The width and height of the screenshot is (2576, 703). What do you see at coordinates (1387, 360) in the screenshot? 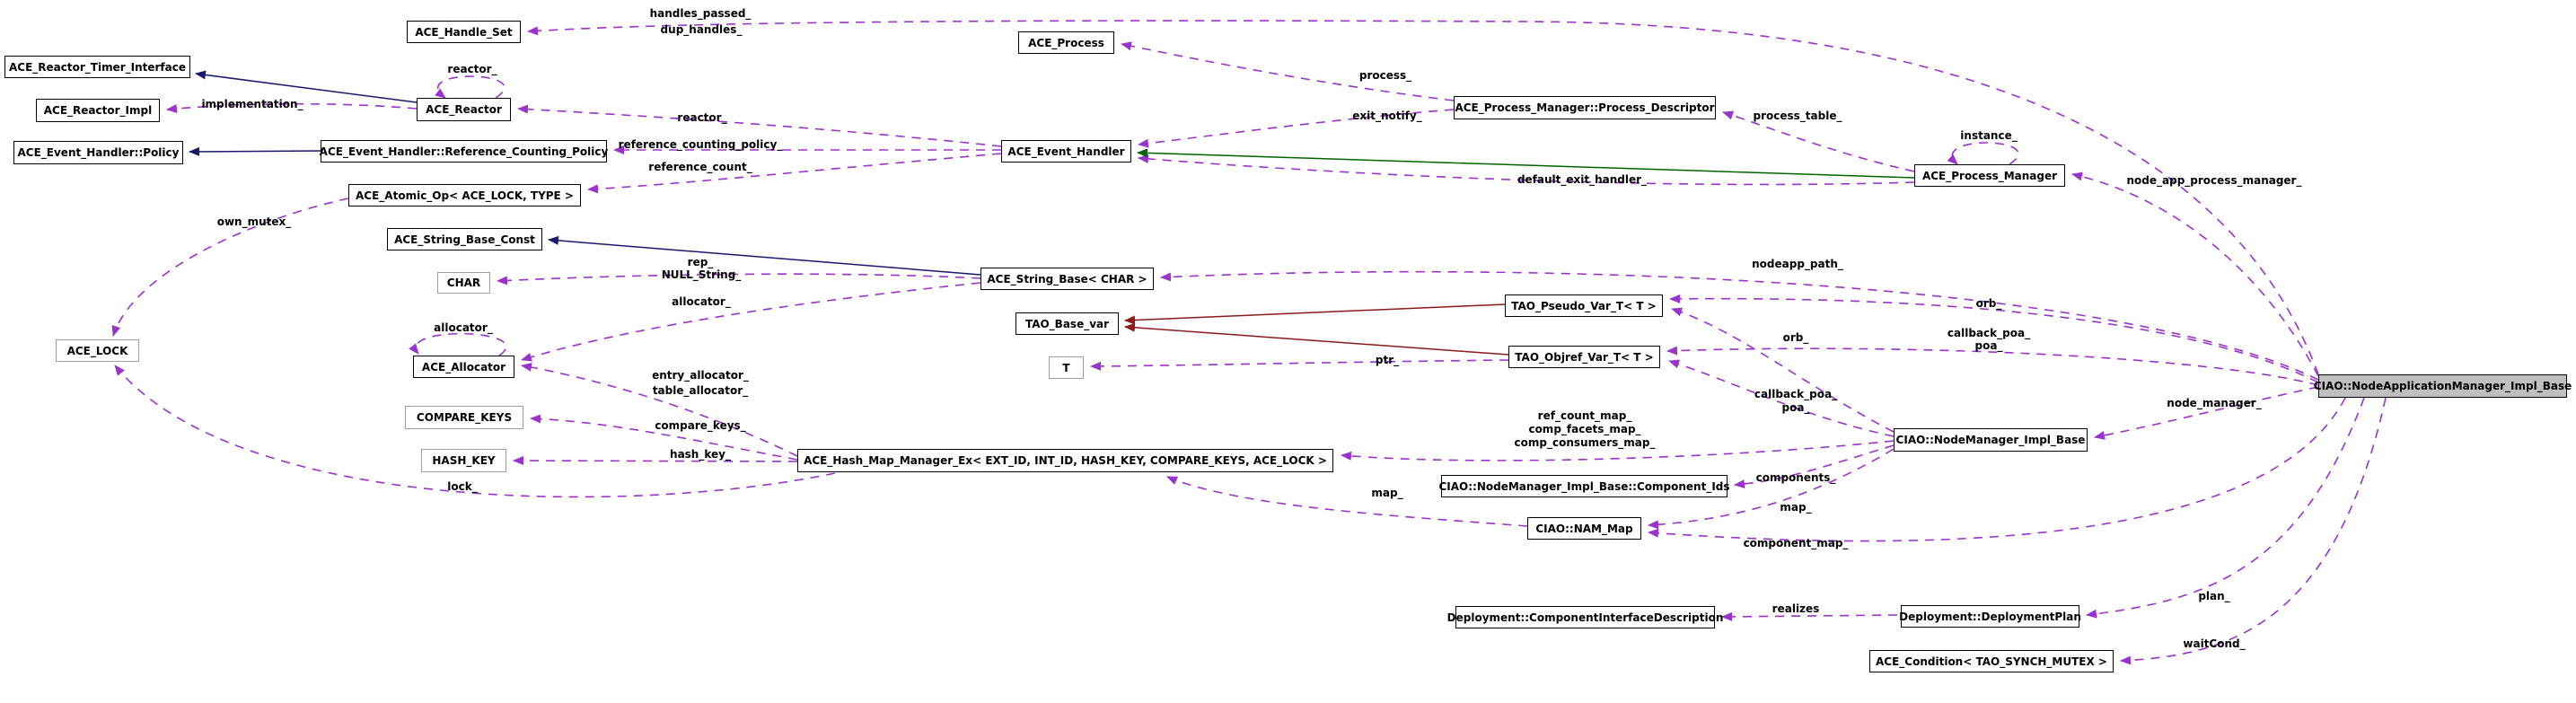
I see `edge-label-ptr: ptr_` at bounding box center [1387, 360].